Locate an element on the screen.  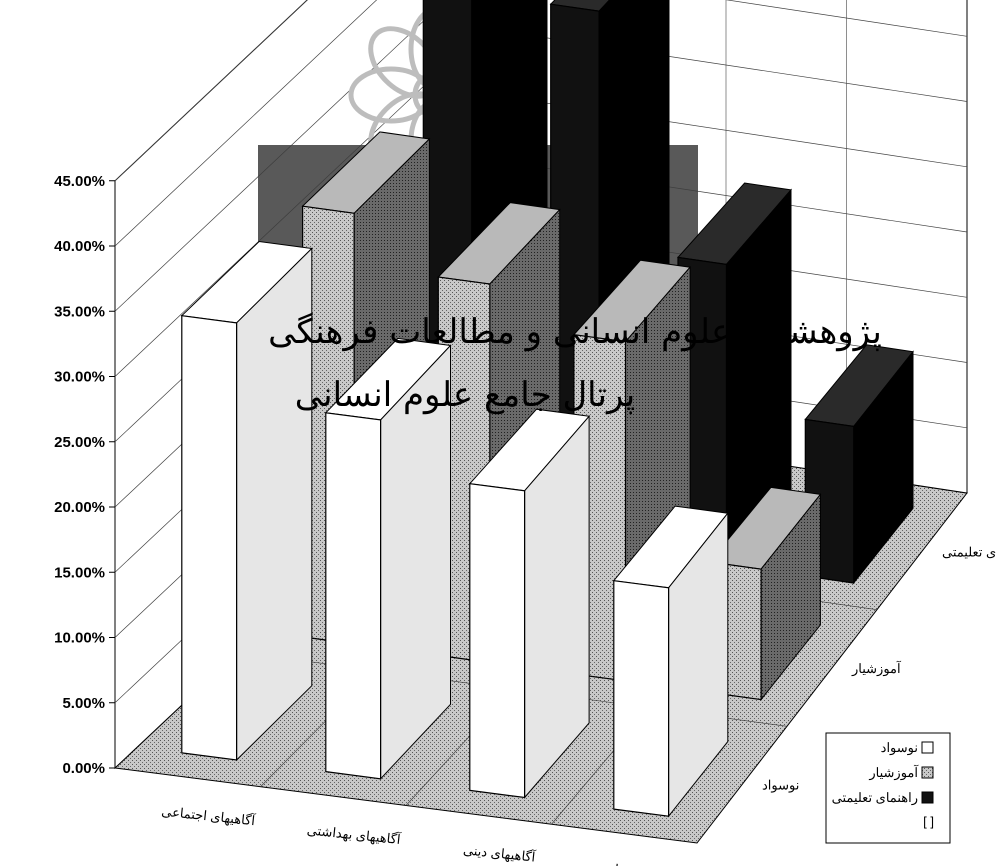
legend: نوسواد آموزشیار راهنمای تعلیمتی [ ] is located at coordinates (888, 788).